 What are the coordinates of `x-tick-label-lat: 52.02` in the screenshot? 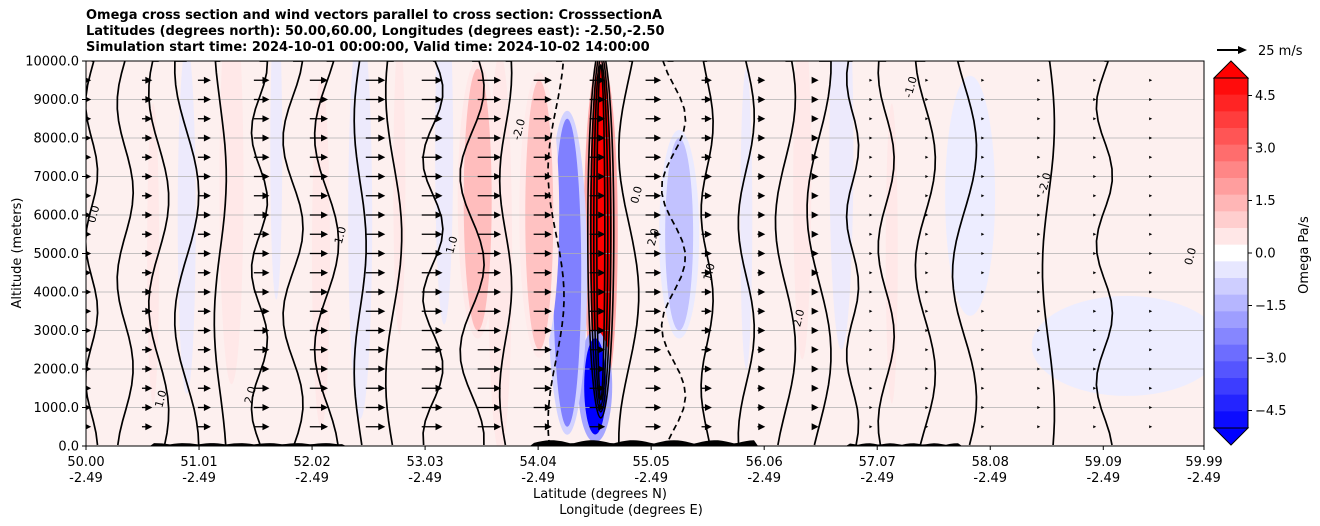 It's located at (311, 462).